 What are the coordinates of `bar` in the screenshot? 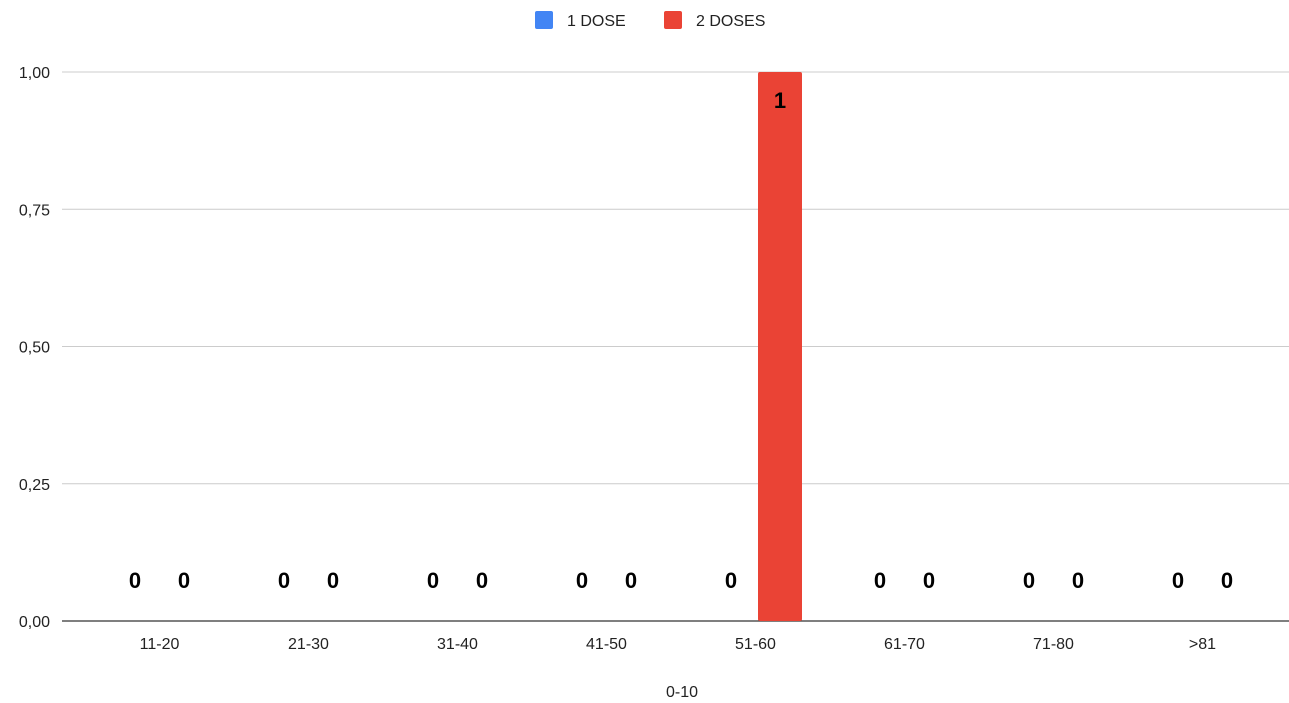 It's located at (780, 346).